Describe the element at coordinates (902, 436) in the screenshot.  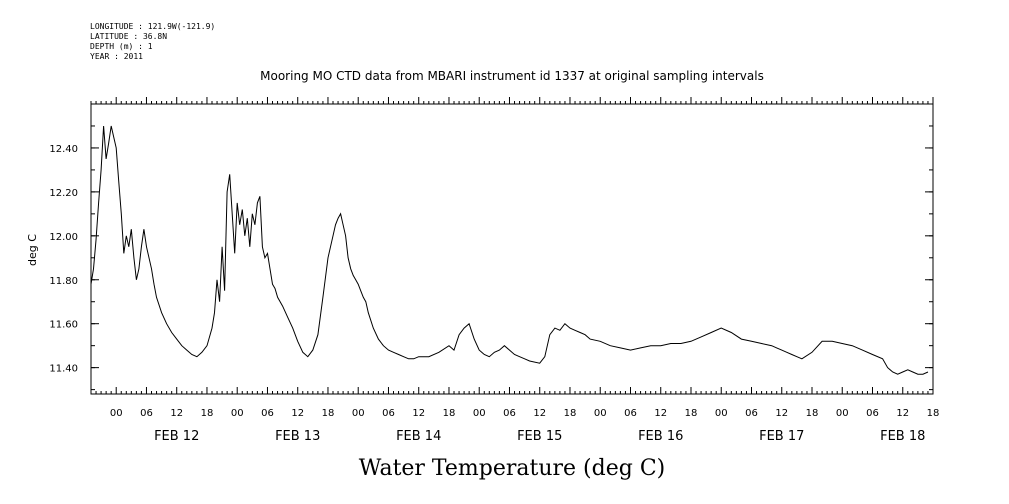
I see `day-label: FEB 18` at that location.